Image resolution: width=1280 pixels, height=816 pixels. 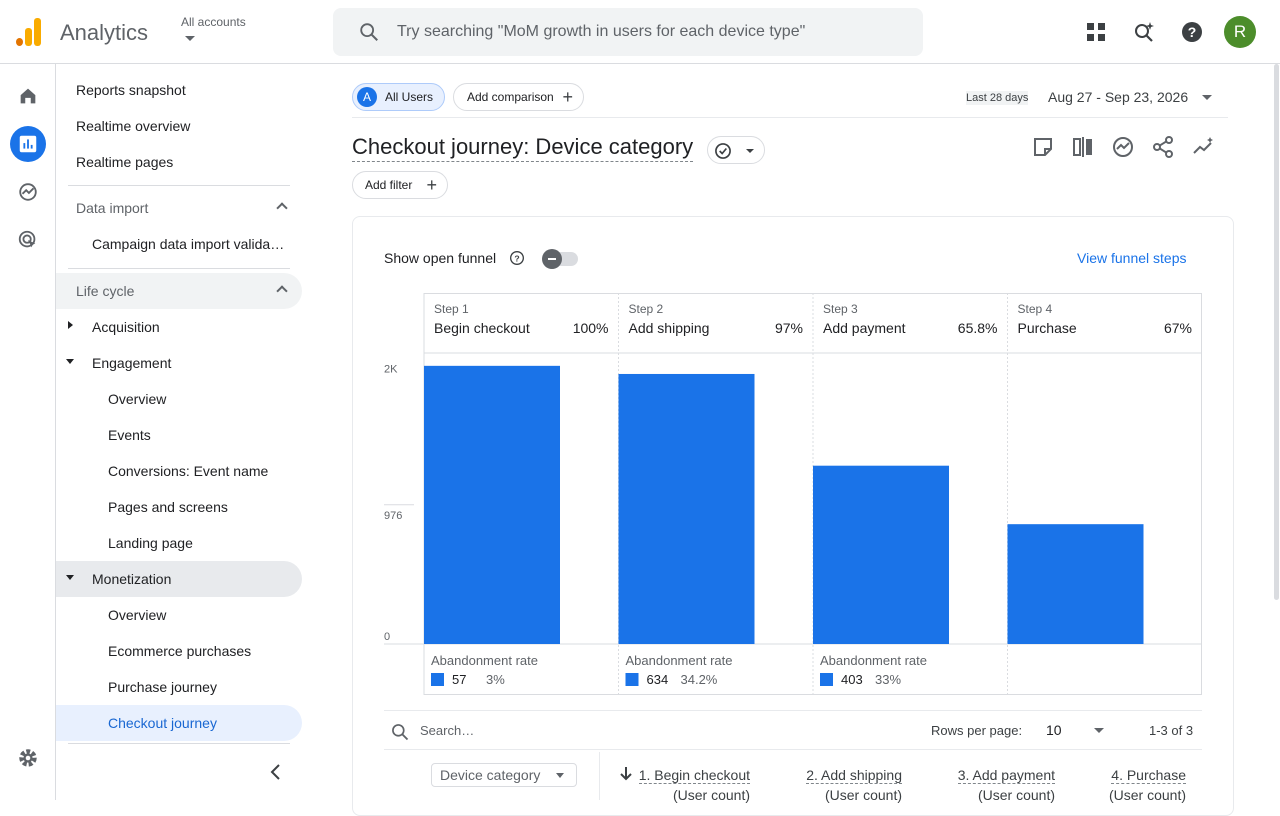 What do you see at coordinates (137, 399) in the screenshot?
I see `sidebar-item-engagement-overview: Overview` at bounding box center [137, 399].